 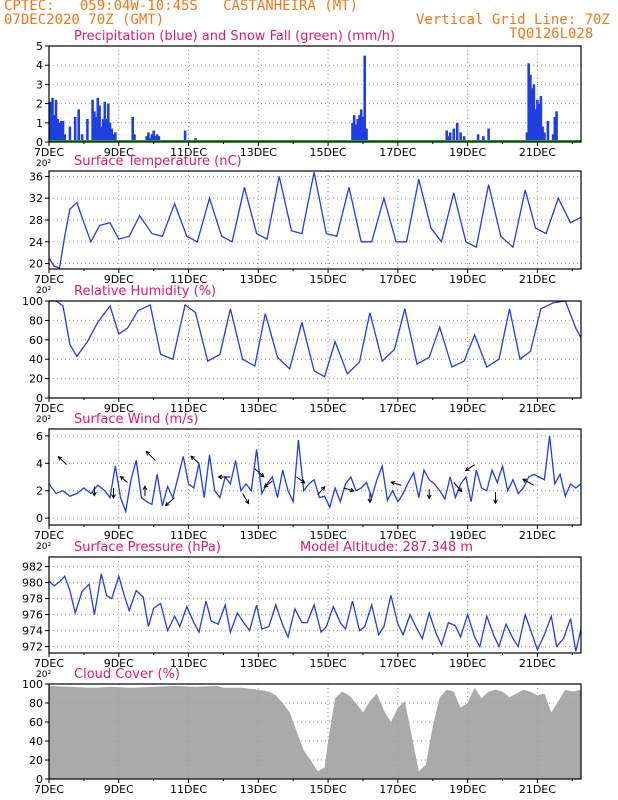 What do you see at coordinates (39, 123) in the screenshot?
I see `y-tick-label: 1` at bounding box center [39, 123].